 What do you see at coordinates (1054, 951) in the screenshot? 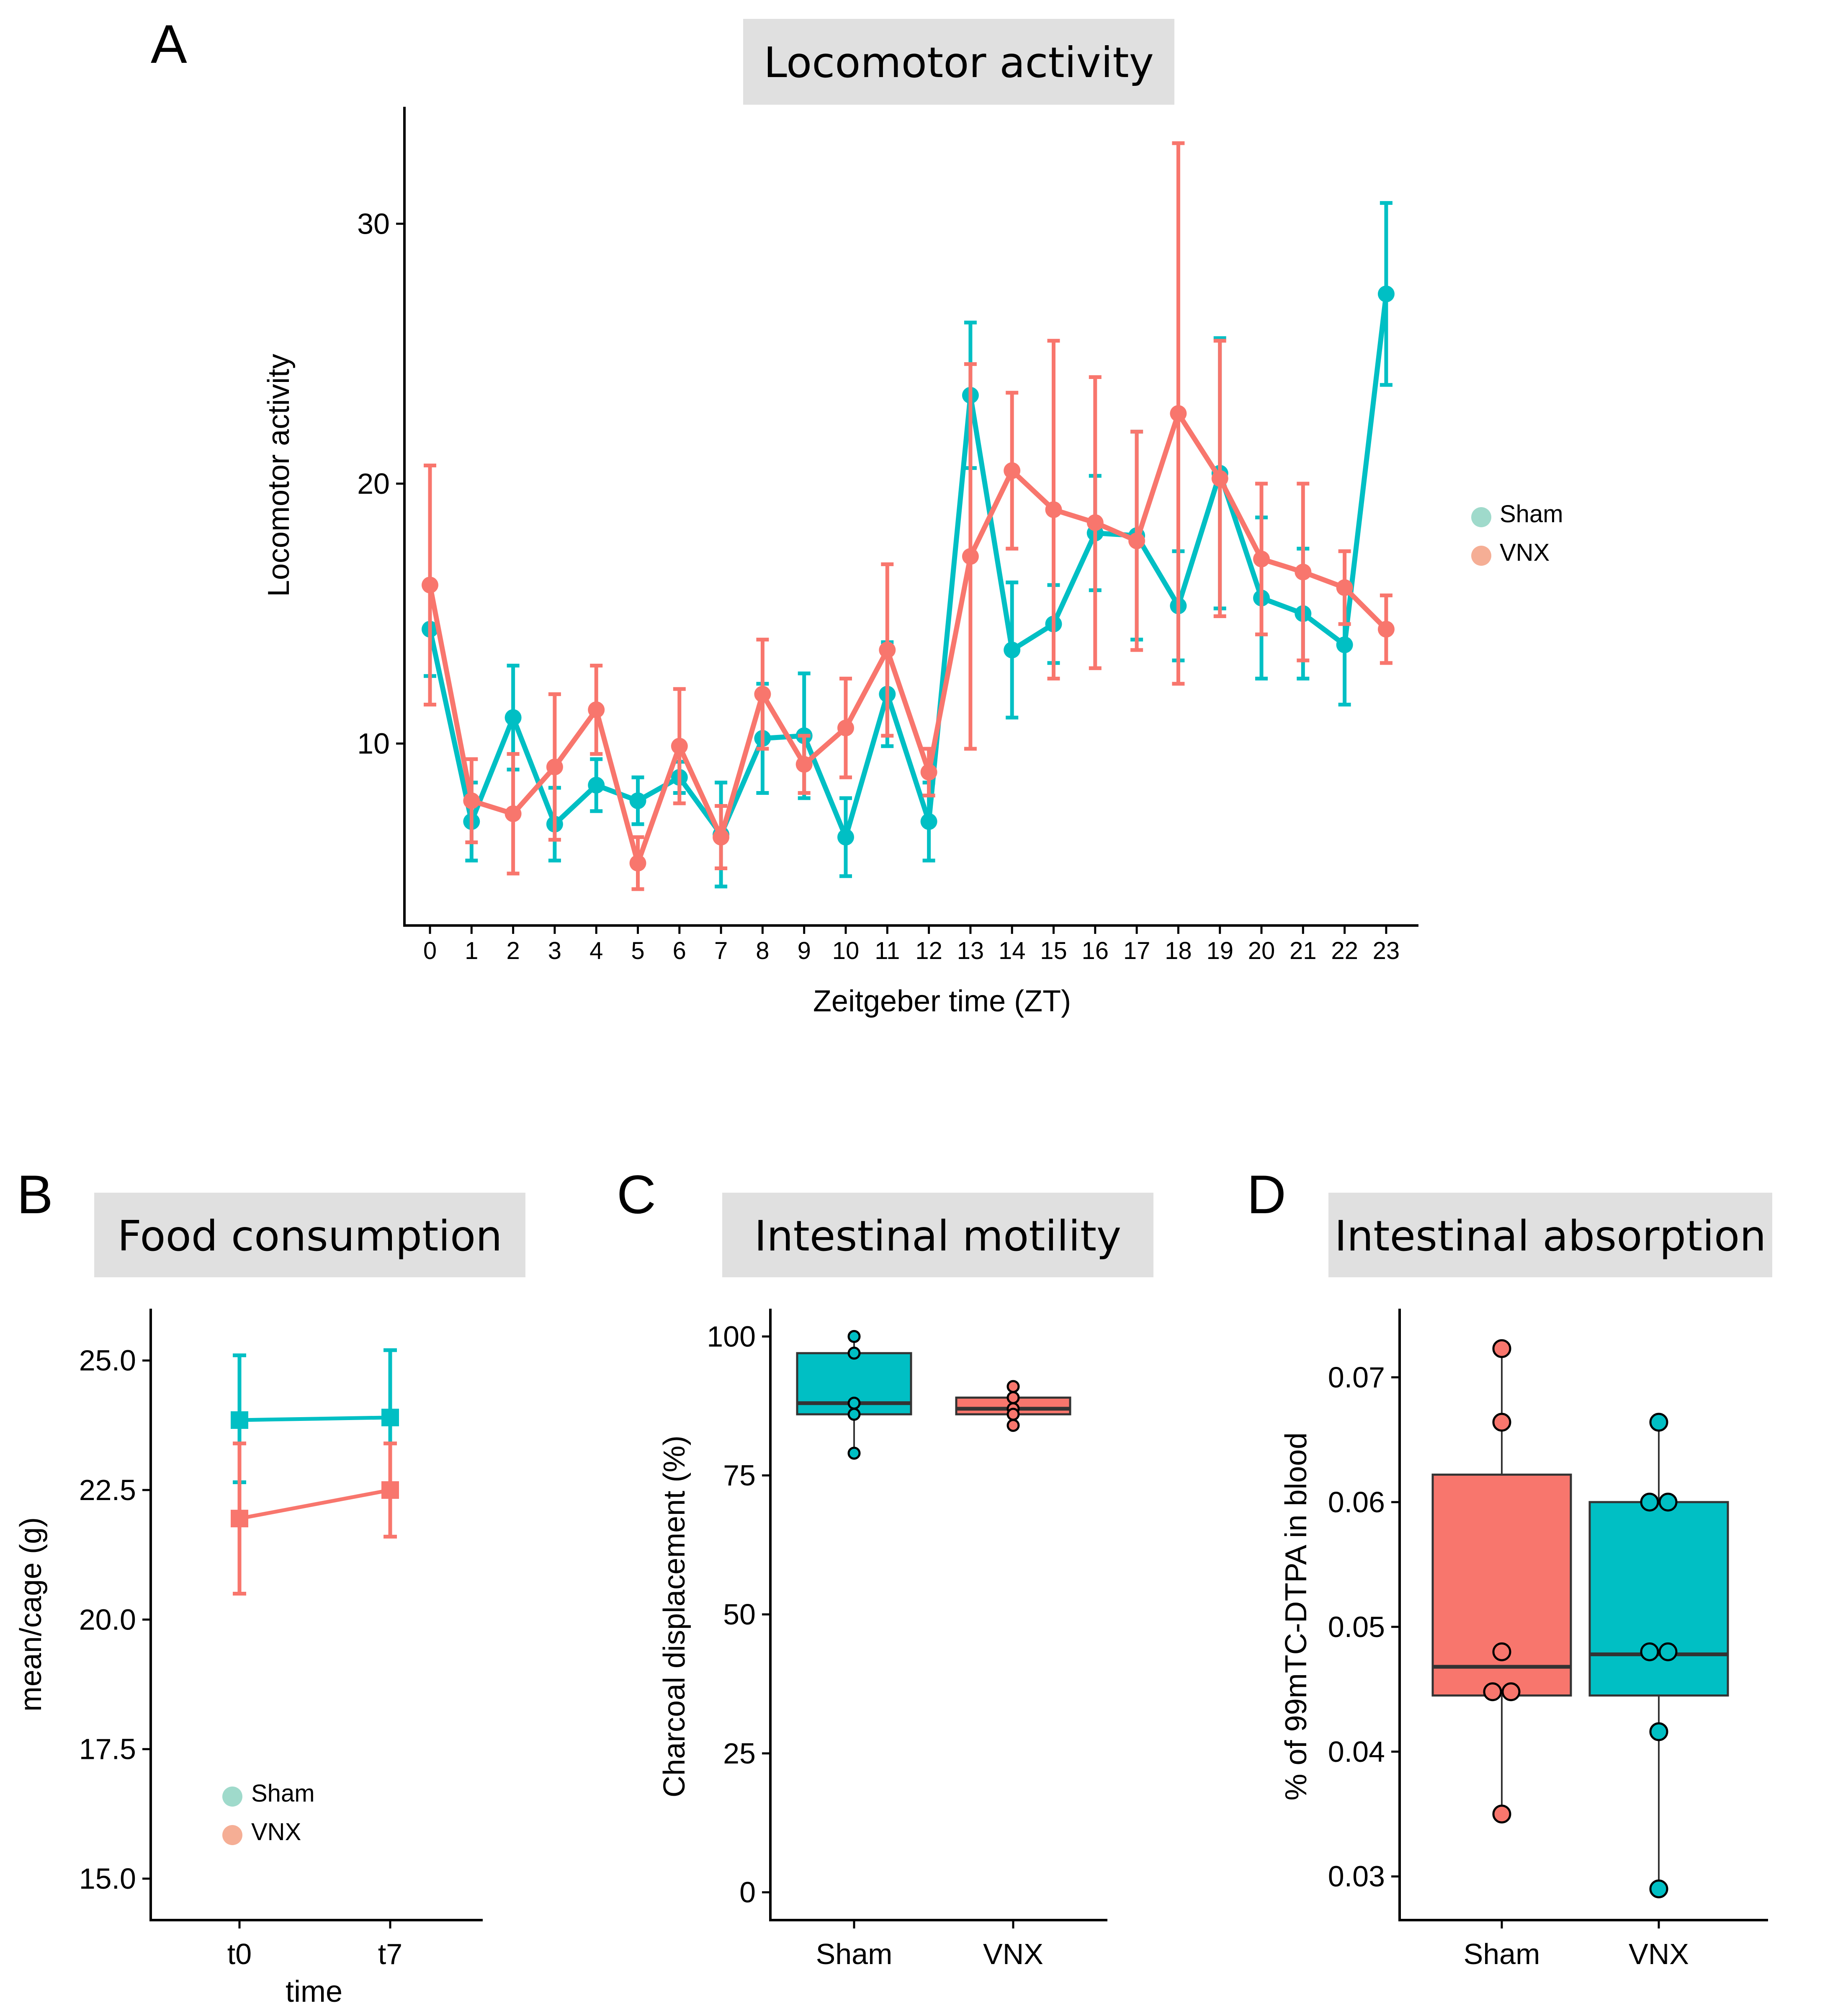
I see `x-tick-label: 15` at bounding box center [1054, 951].